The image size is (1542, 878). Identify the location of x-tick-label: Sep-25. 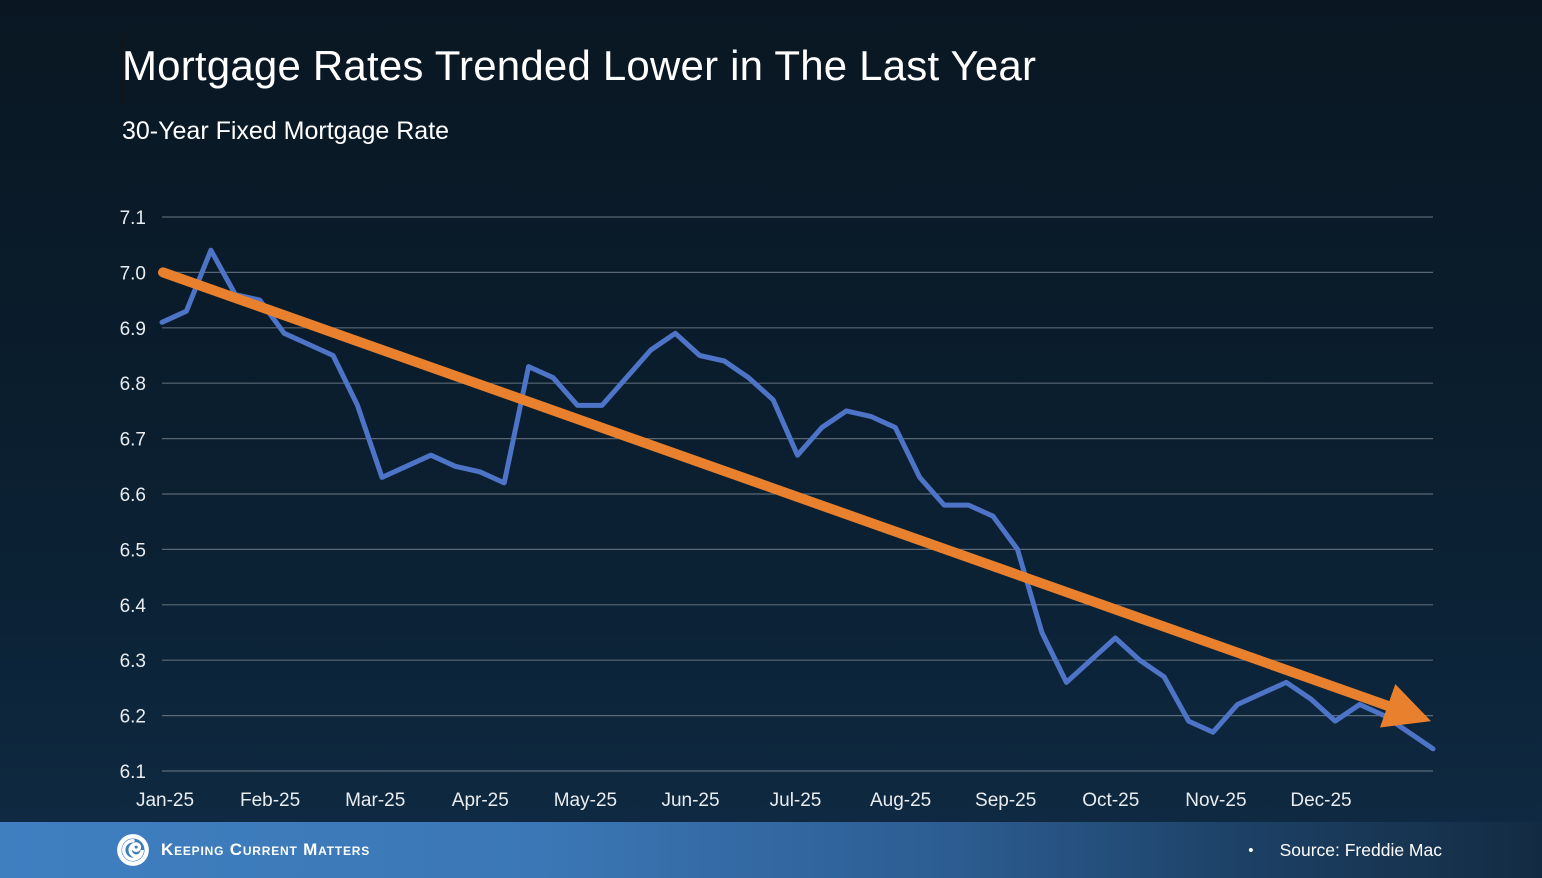
(1005, 800).